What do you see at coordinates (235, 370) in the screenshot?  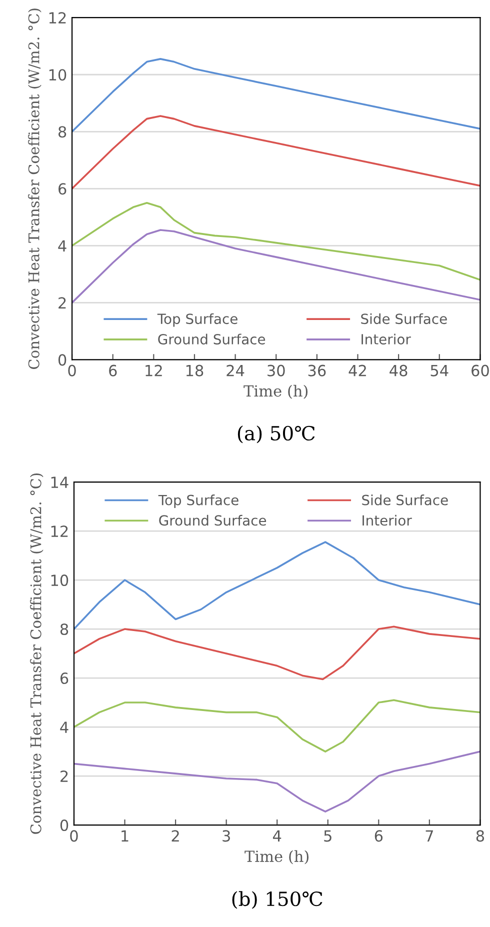 I see `x-tick-label: 24` at bounding box center [235, 370].